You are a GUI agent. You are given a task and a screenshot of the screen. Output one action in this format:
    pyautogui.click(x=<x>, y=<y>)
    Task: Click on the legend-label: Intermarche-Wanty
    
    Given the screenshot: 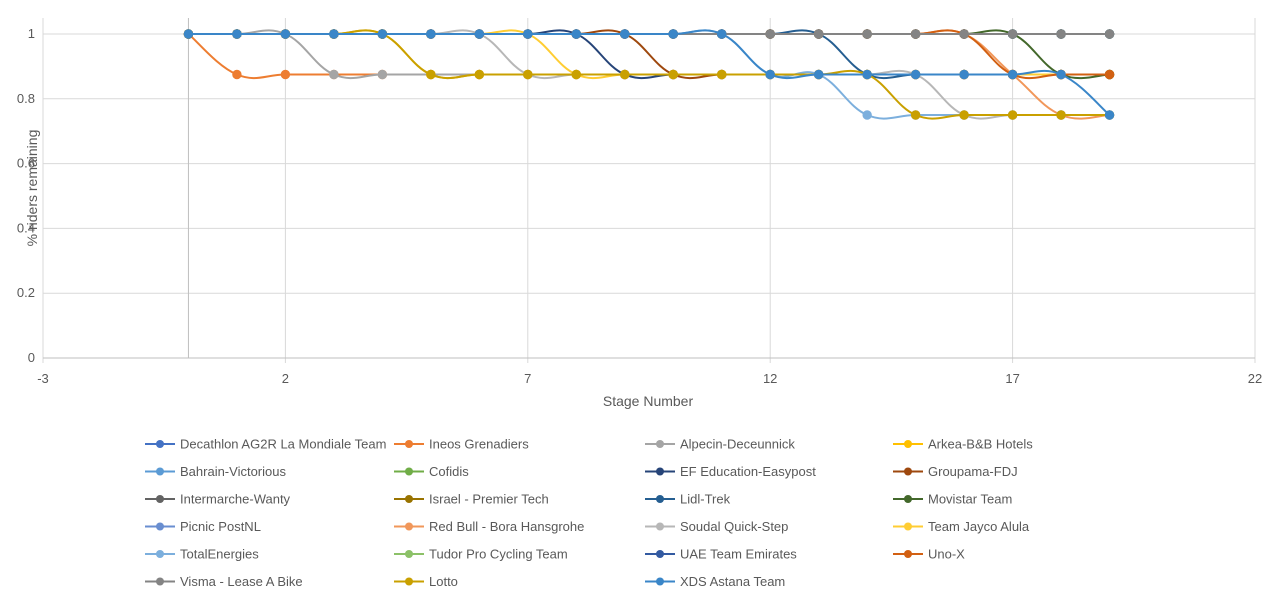 What is the action you would take?
    pyautogui.click(x=235, y=499)
    